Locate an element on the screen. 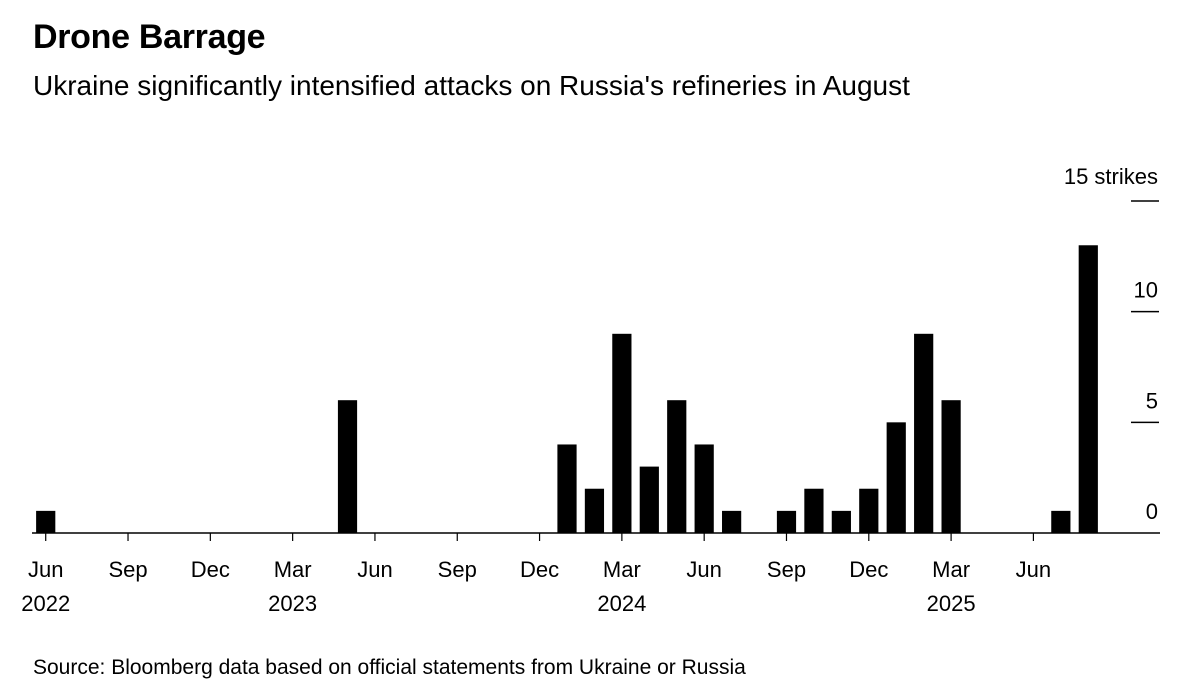 The image size is (1200, 697). x-tick-label-year: 2025 is located at coordinates (951, 603).